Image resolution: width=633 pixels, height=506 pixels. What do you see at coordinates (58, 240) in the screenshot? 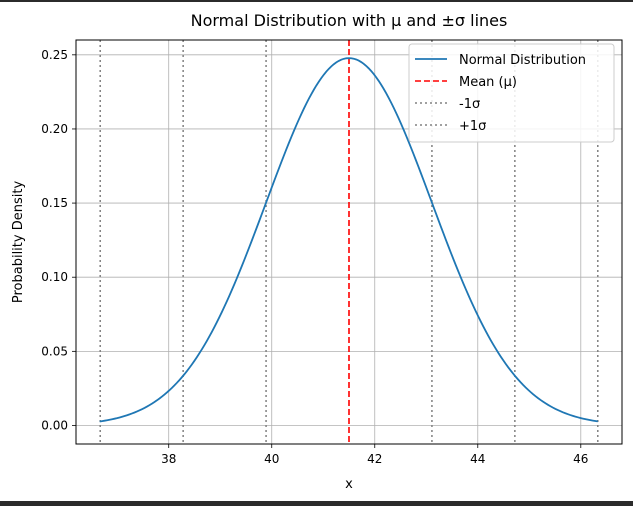
I see `y-axis-ticks: 0.00 0.05 0.10 0.15 0.20 0.25` at bounding box center [58, 240].